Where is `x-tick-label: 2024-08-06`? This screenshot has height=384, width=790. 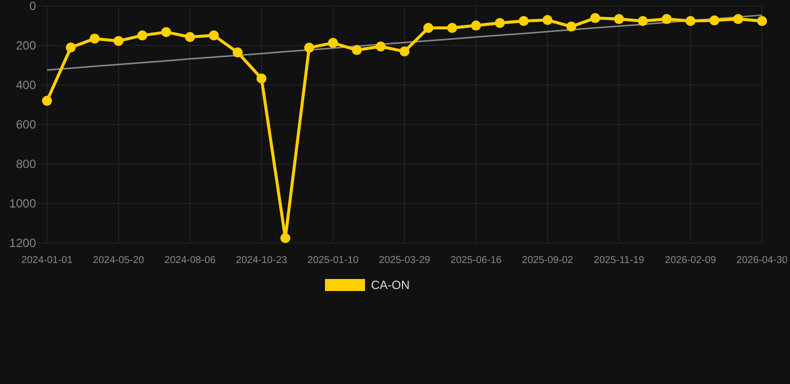 x-tick-label: 2024-08-06 is located at coordinates (190, 260).